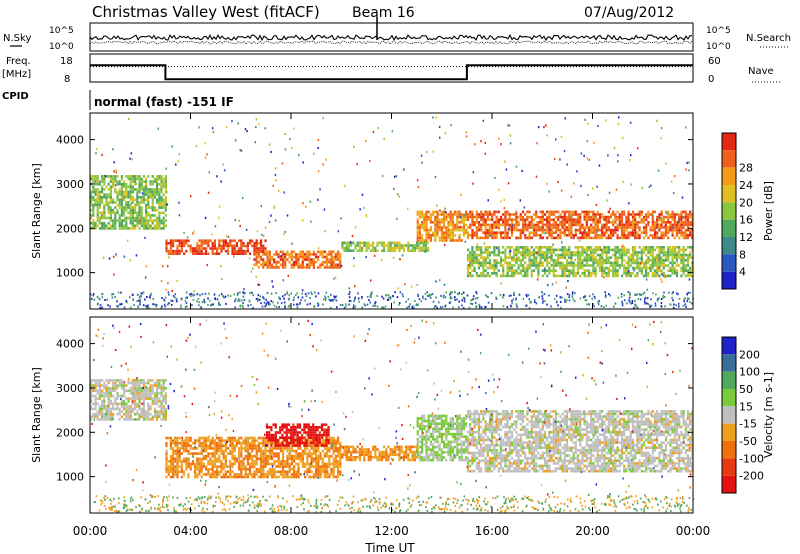 Image resolution: width=800 pixels, height=554 pixels. I want to click on power-feature, so click(297, 259).